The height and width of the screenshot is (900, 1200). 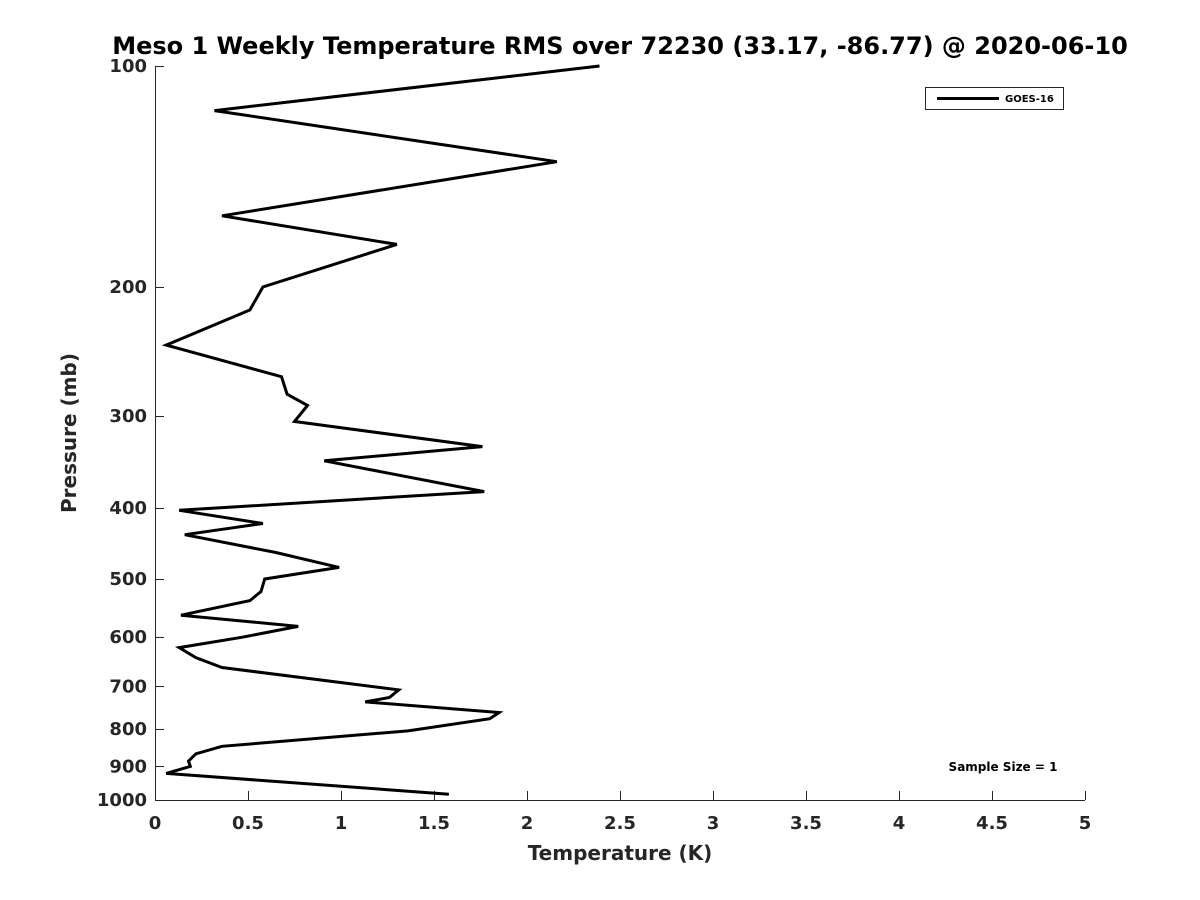 I want to click on x-tick-label: 1.5, so click(x=434, y=823).